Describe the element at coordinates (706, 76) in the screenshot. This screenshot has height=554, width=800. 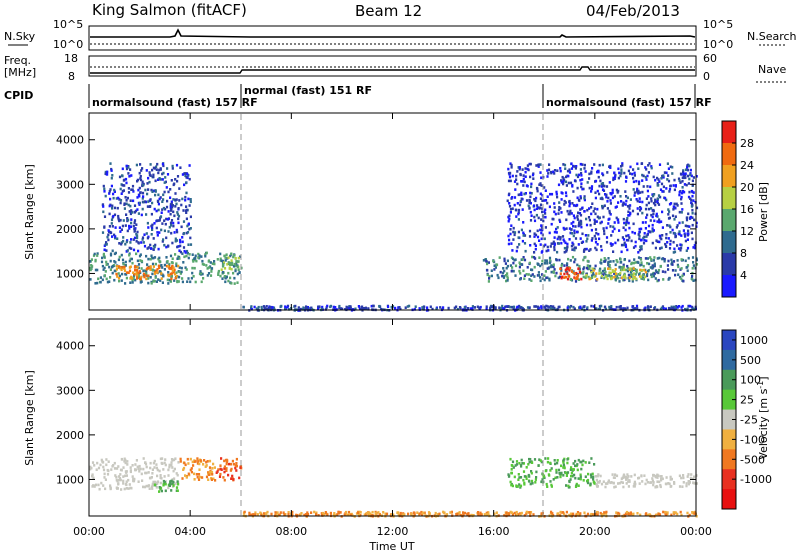
I see `nave-tick-bottom: 0` at that location.